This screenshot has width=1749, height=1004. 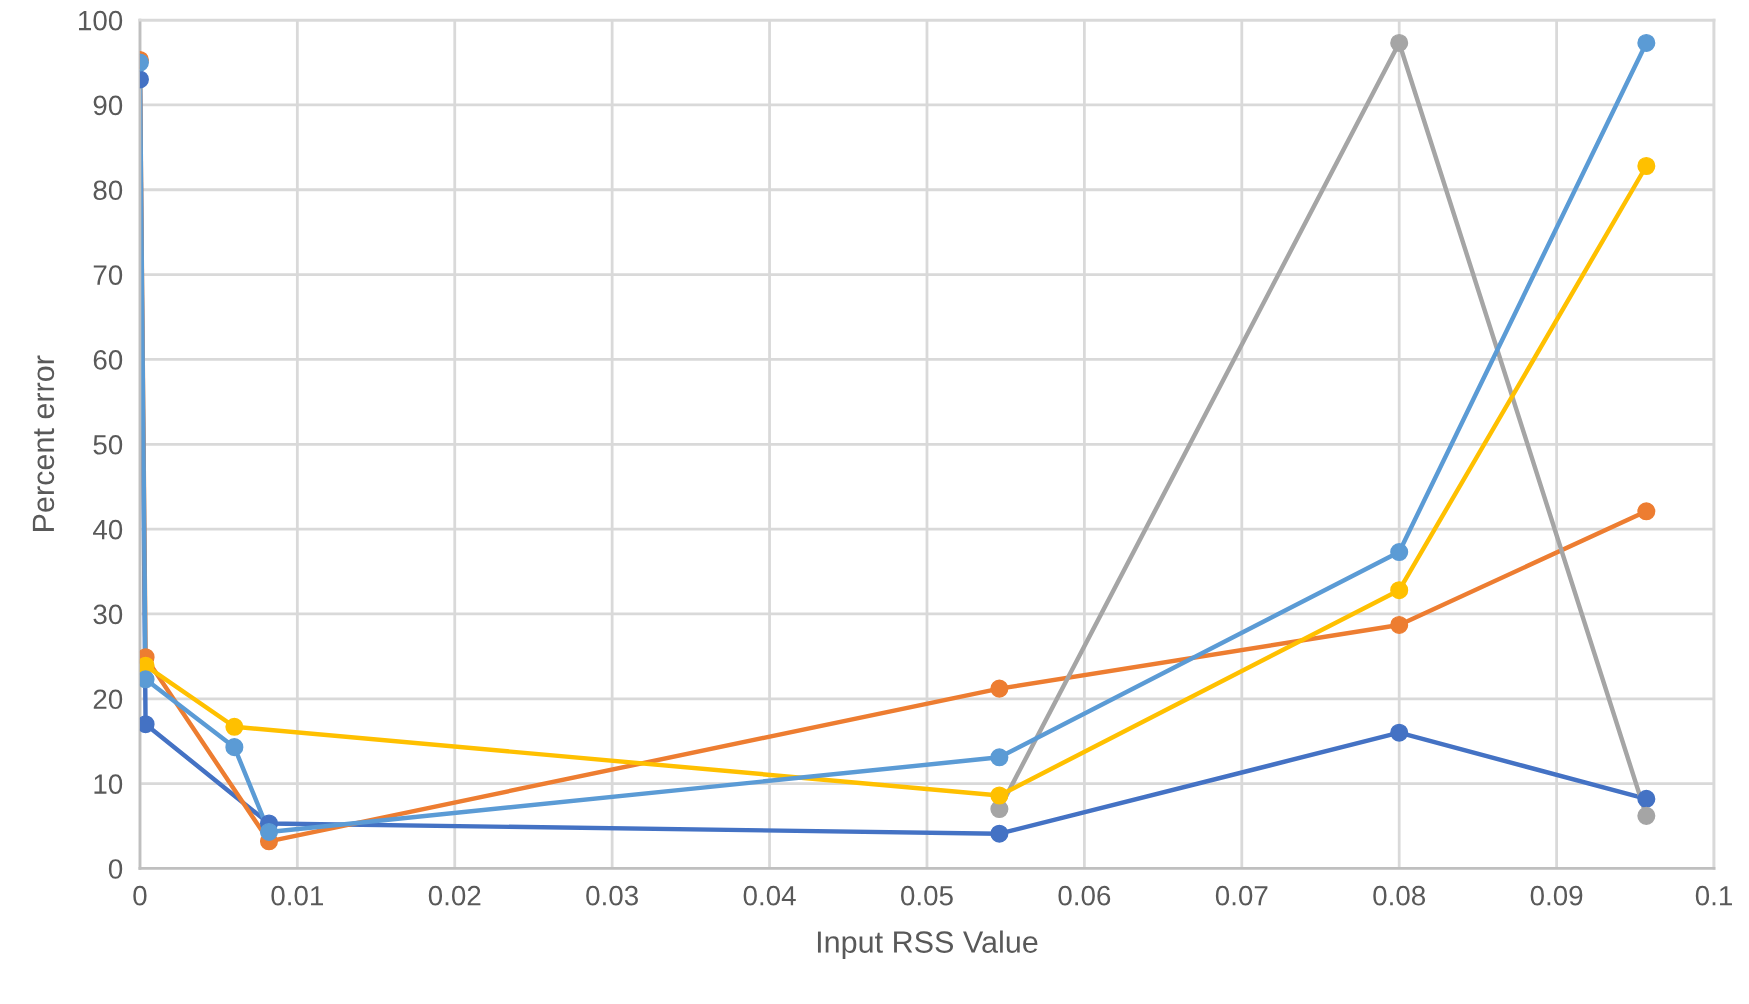 What do you see at coordinates (108, 614) in the screenshot?
I see `y-tick-label: 30` at bounding box center [108, 614].